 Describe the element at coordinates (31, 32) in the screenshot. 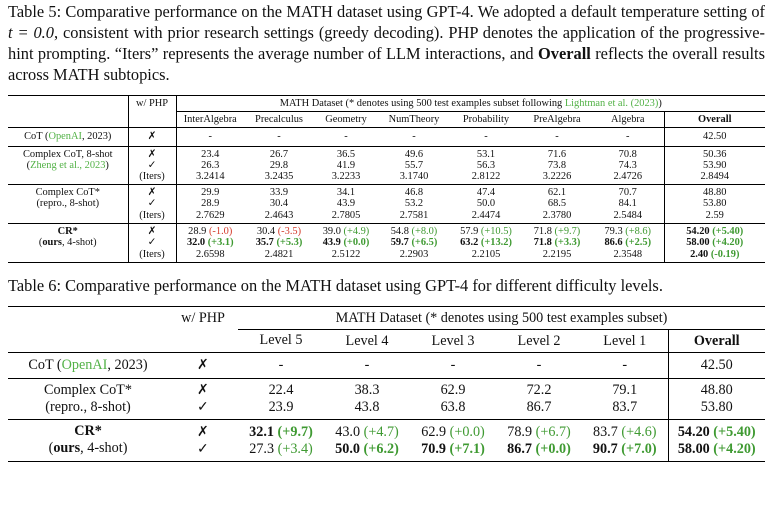

I see `table5-caption-math: t = 0.0` at that location.